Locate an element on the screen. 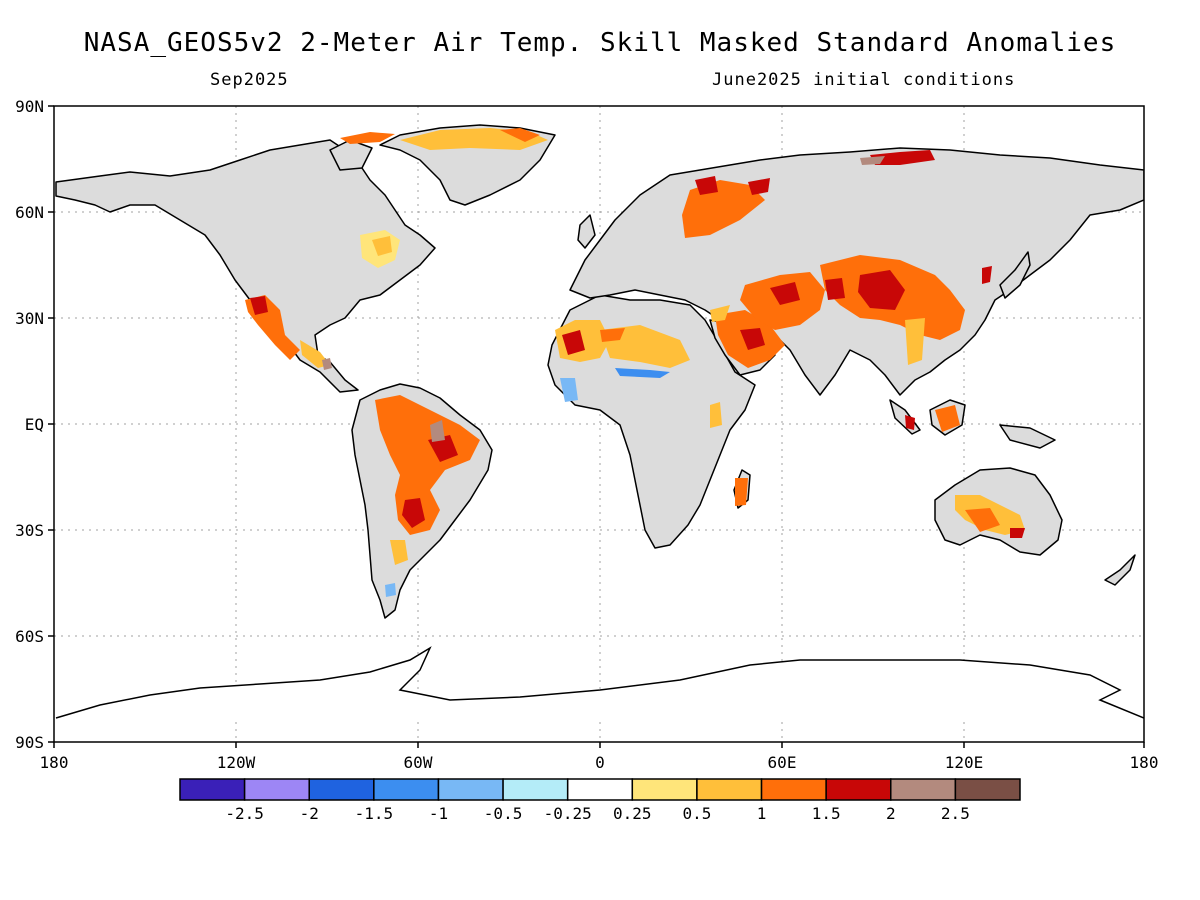 Image resolution: width=1200 pixels, height=900 pixels. lon-label-180w: 180 is located at coordinates (54, 762).